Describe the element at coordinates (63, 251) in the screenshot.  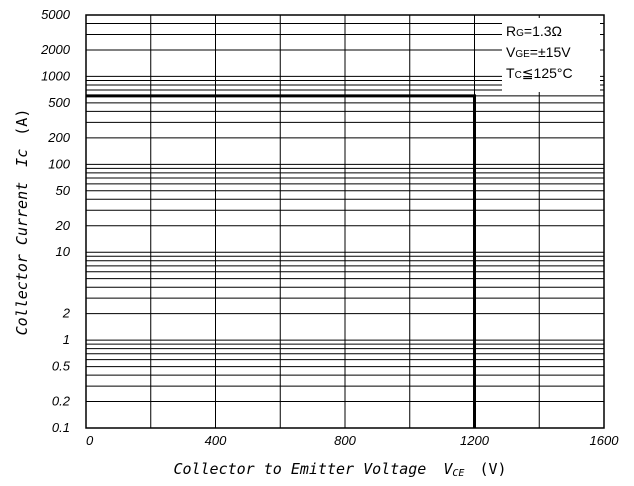
I see `y-tick-label: 10` at that location.